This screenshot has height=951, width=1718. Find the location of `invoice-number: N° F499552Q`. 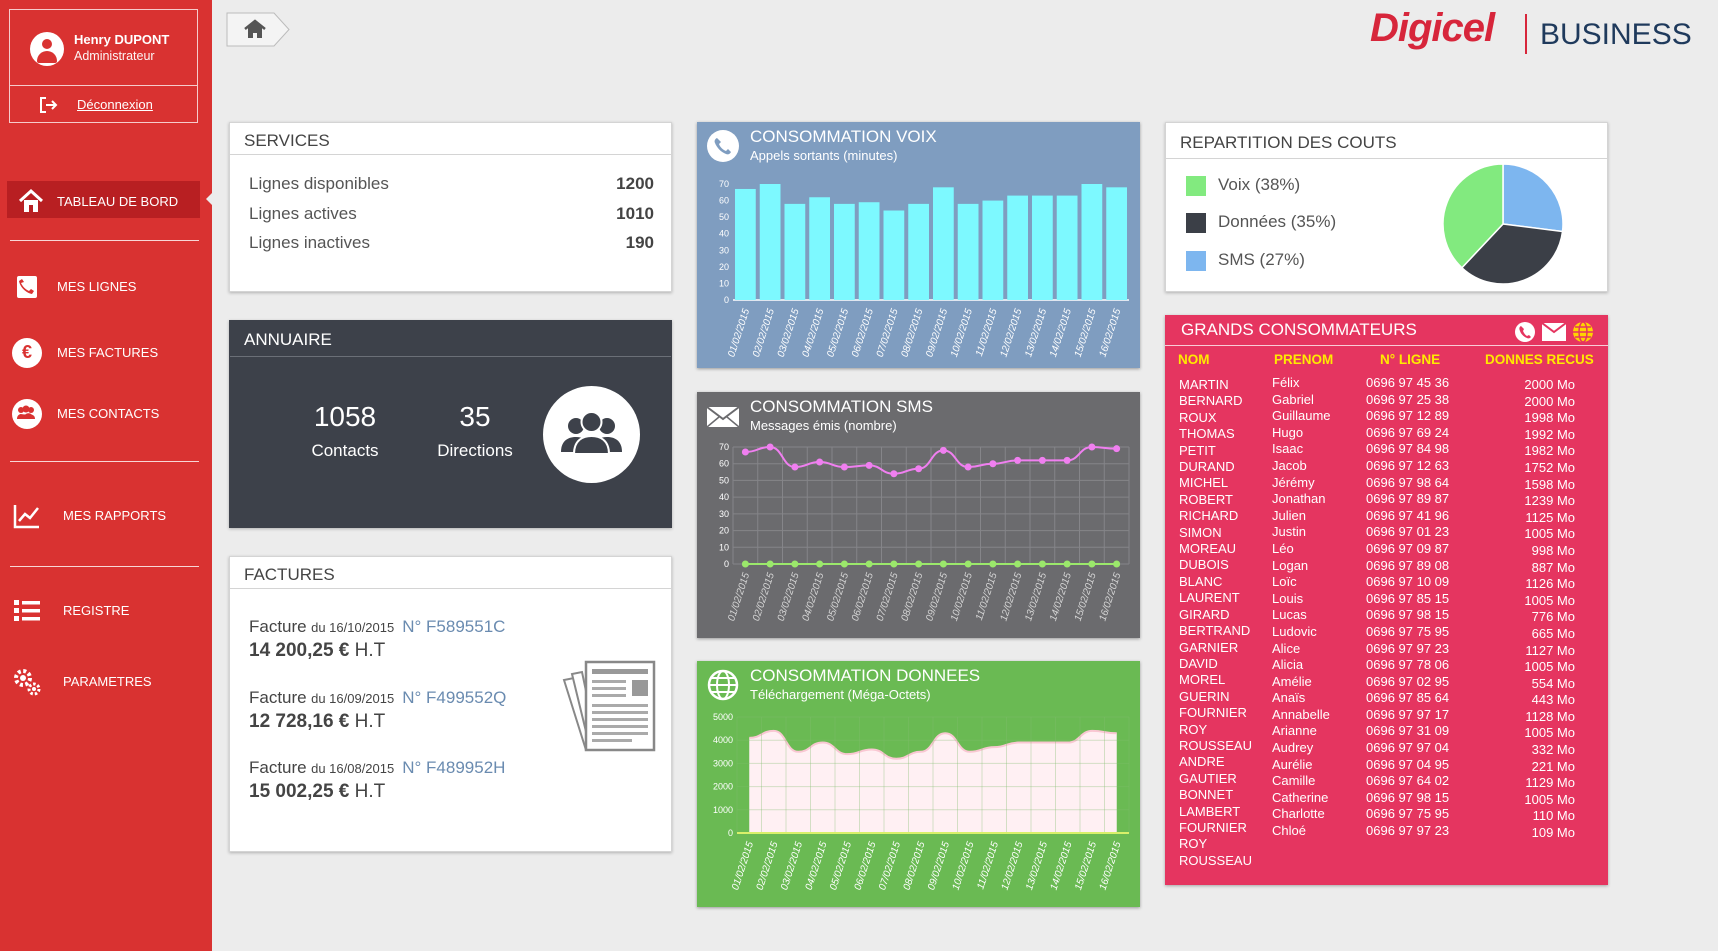

invoice-number: N° F499552Q is located at coordinates (454, 697).